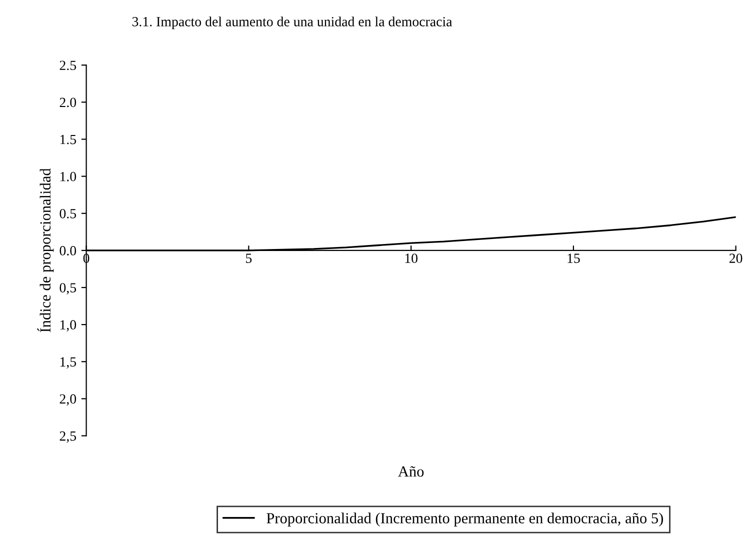  Describe the element at coordinates (464, 519) in the screenshot. I see `legend-label: Proporcionalidad (Incremento permanente en democracia, año 5)` at that location.